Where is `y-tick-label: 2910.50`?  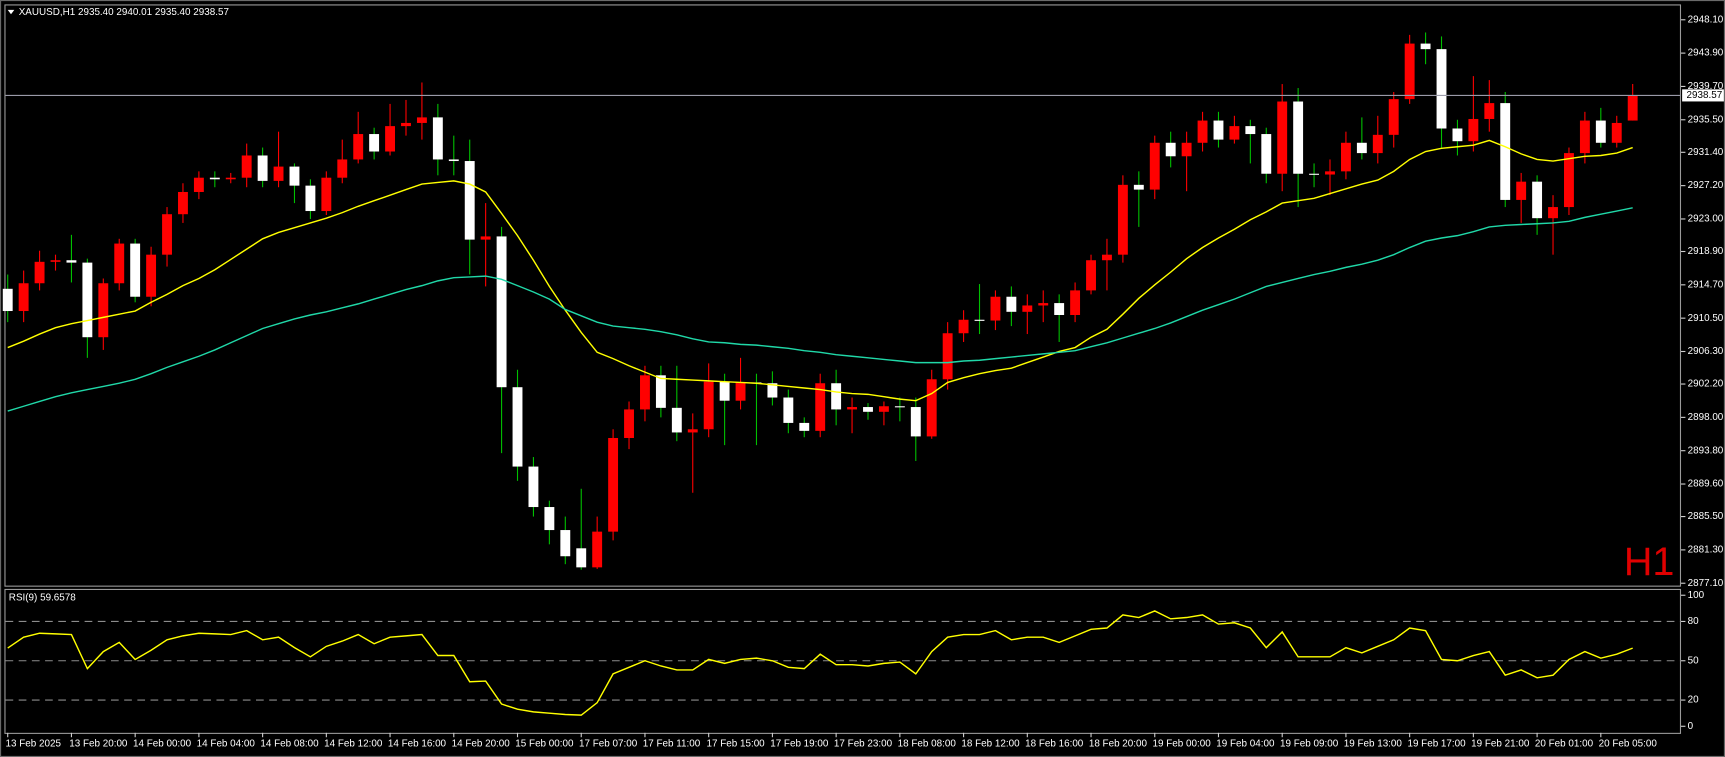 y-tick-label: 2910.50 is located at coordinates (1706, 318).